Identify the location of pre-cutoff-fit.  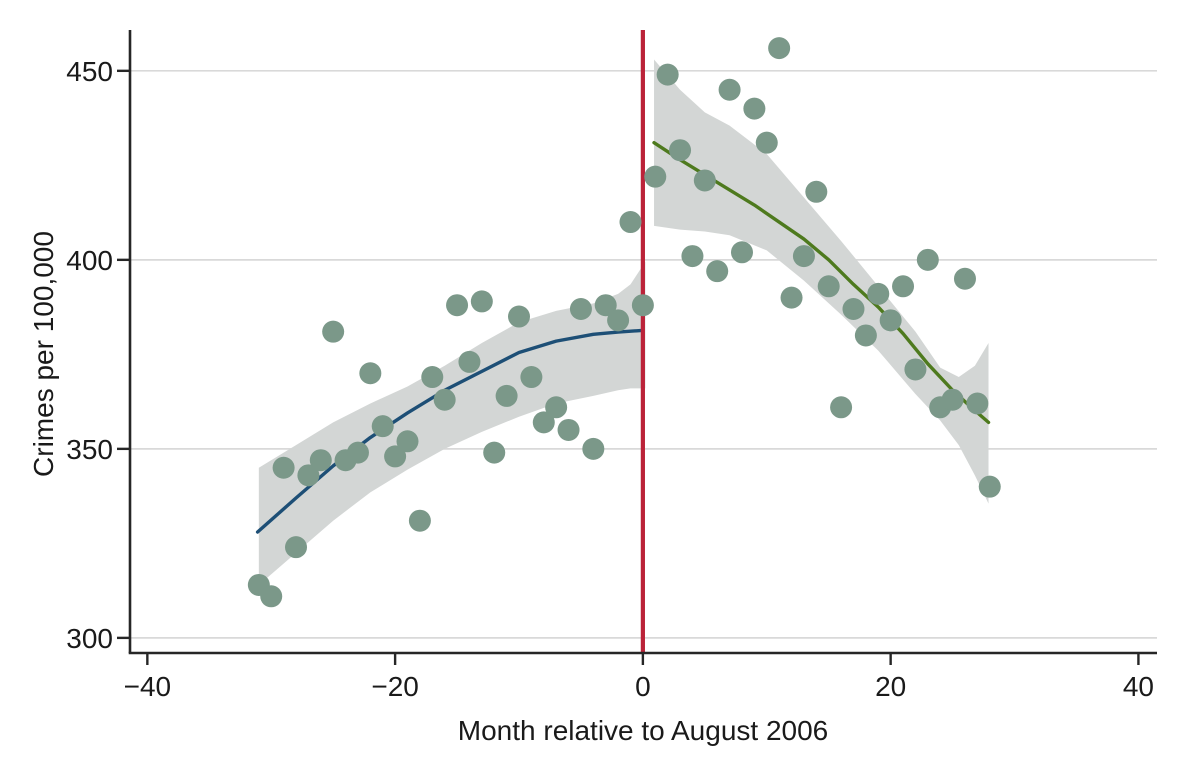
(449, 431).